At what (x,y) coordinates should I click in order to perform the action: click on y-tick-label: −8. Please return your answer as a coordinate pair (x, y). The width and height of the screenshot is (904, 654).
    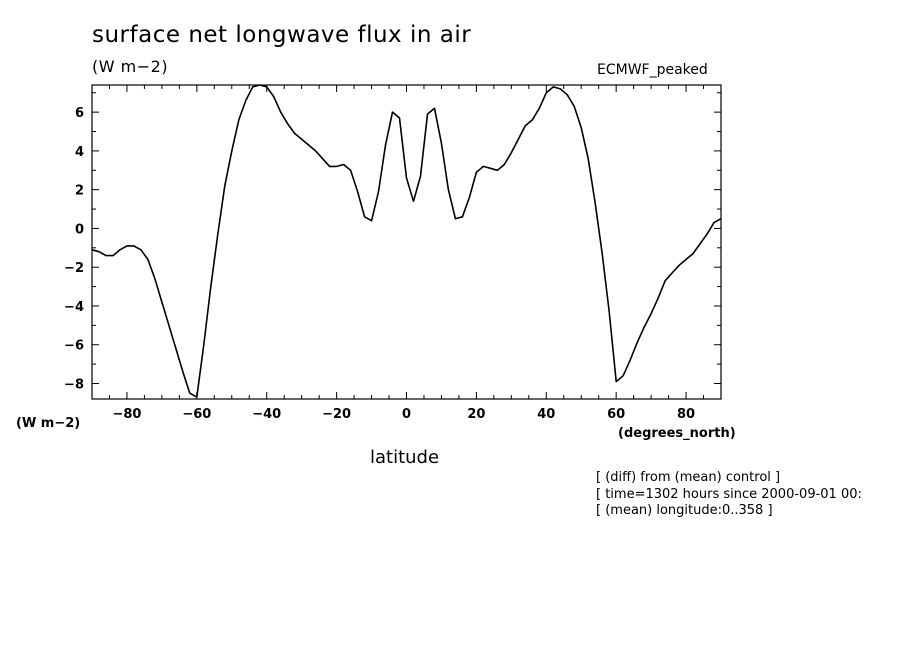
    Looking at the image, I should click on (74, 384).